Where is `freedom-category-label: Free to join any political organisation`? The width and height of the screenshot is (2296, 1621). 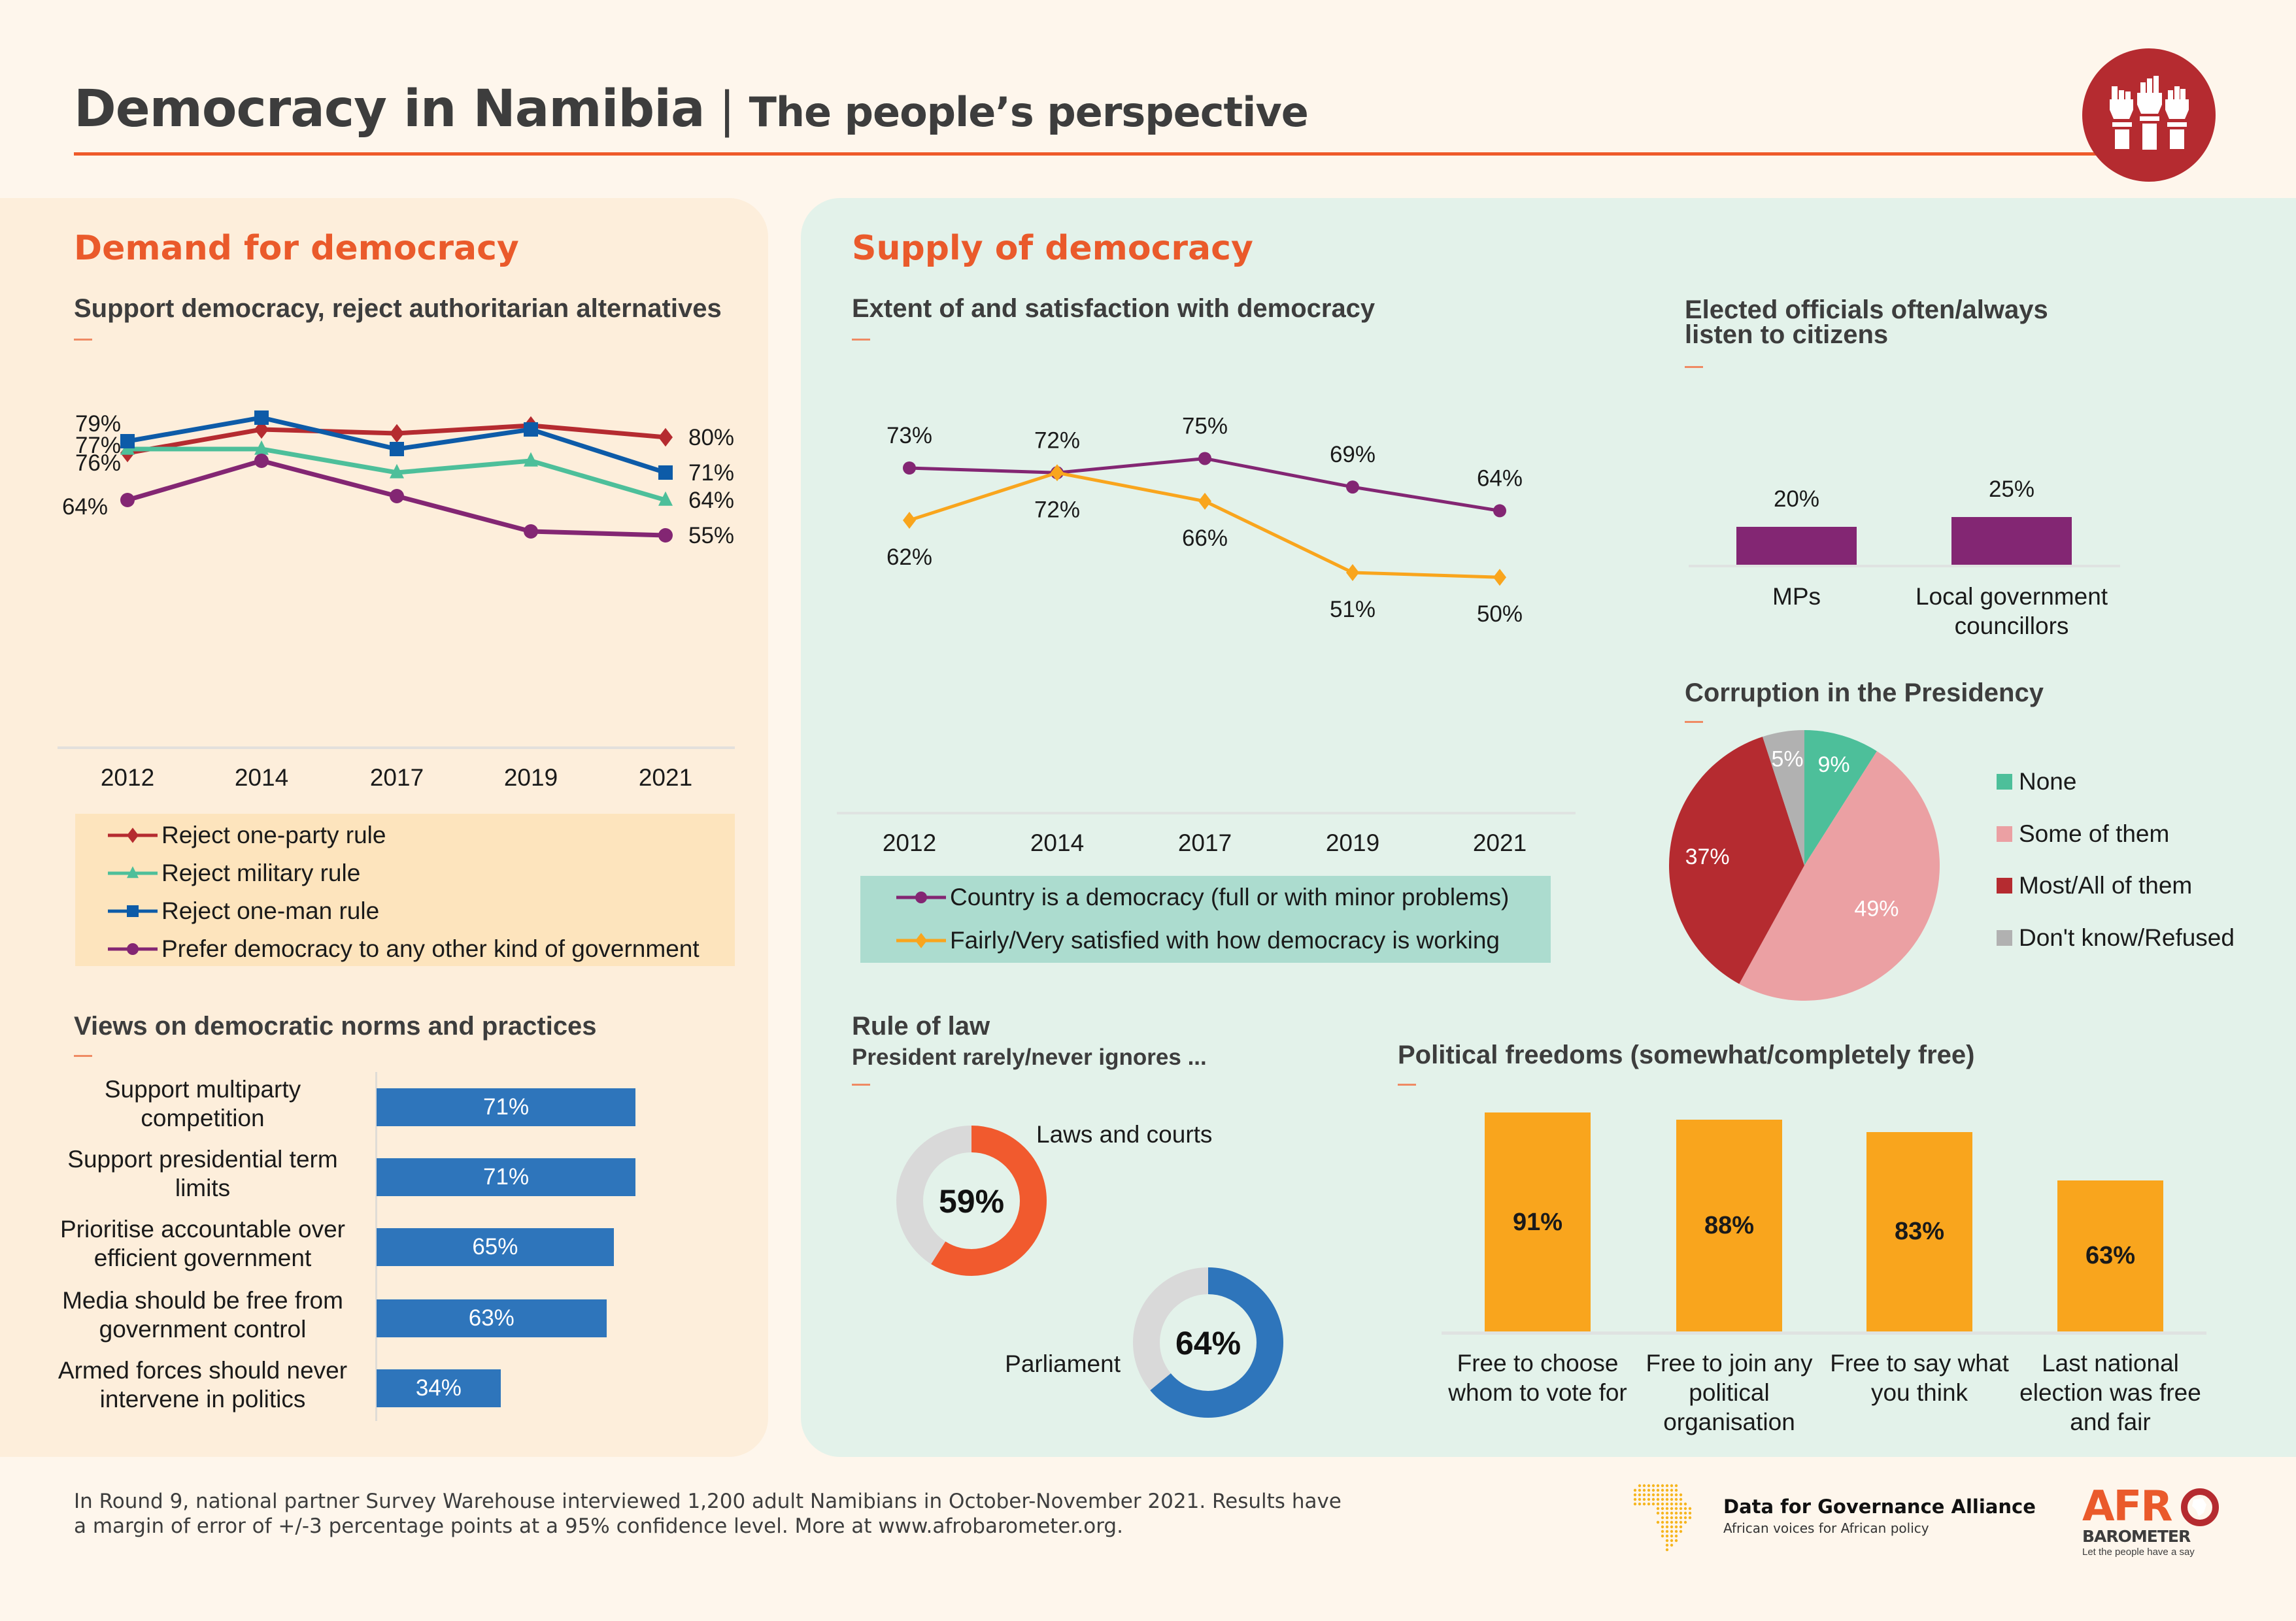 freedom-category-label: Free to join any political organisation is located at coordinates (1729, 1392).